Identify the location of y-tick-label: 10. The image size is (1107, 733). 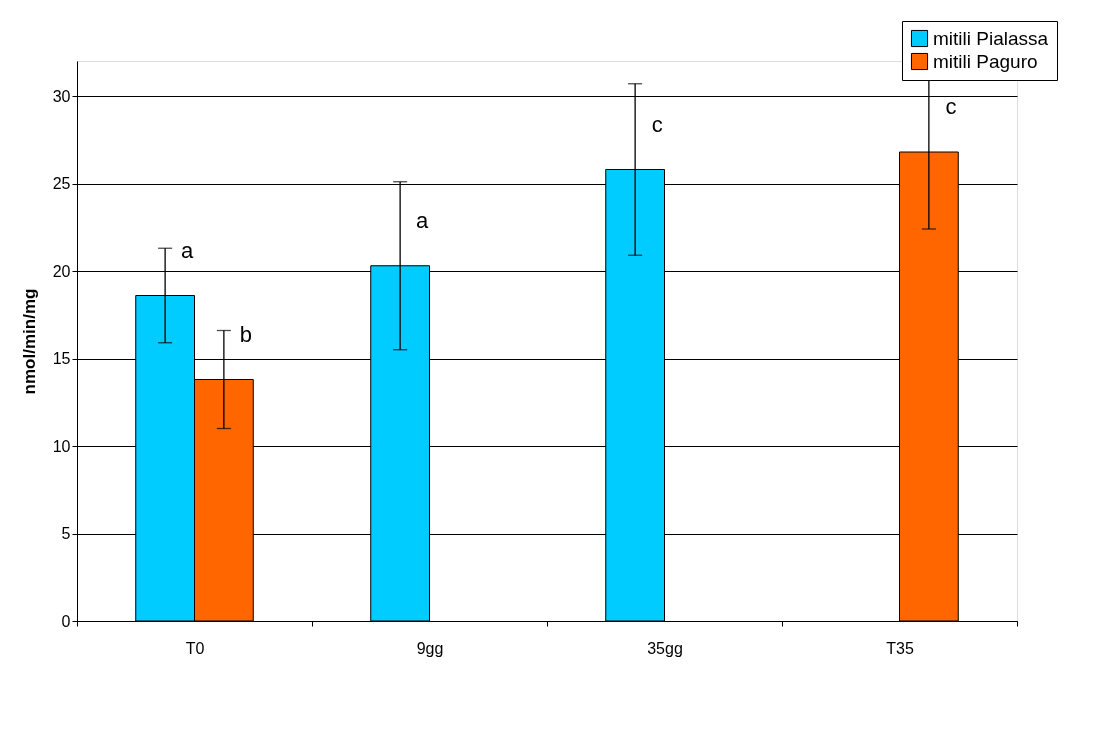
(61, 446).